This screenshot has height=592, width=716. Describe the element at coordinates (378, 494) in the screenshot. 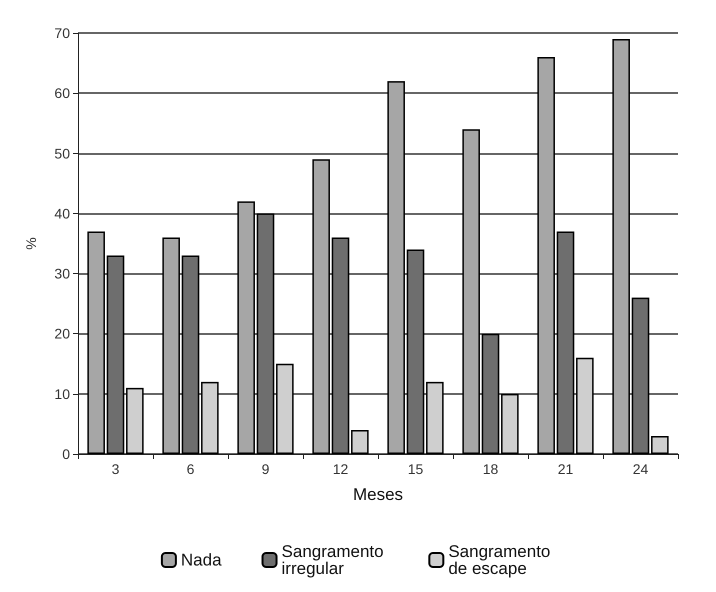

I see `x-axis-title: Meses` at that location.